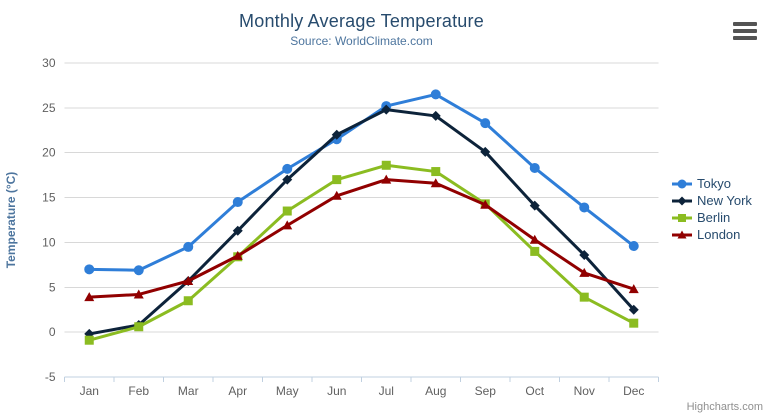 This screenshot has height=416, width=769. I want to click on marker-berlin-jan, so click(89, 340).